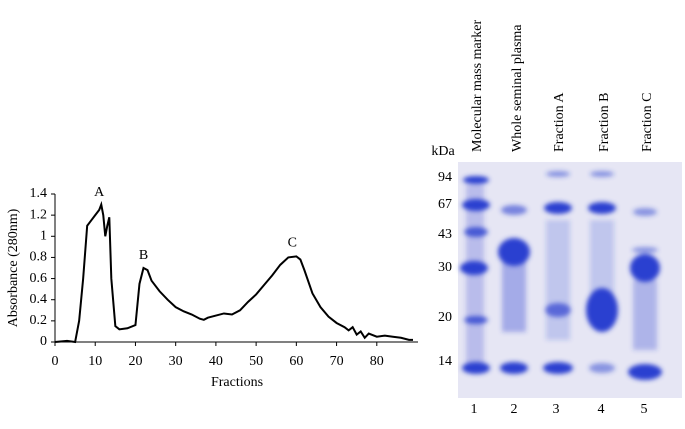 Image resolution: width=685 pixels, height=429 pixels. Describe the element at coordinates (43, 341) in the screenshot. I see `y-tick-label: 0` at that location.